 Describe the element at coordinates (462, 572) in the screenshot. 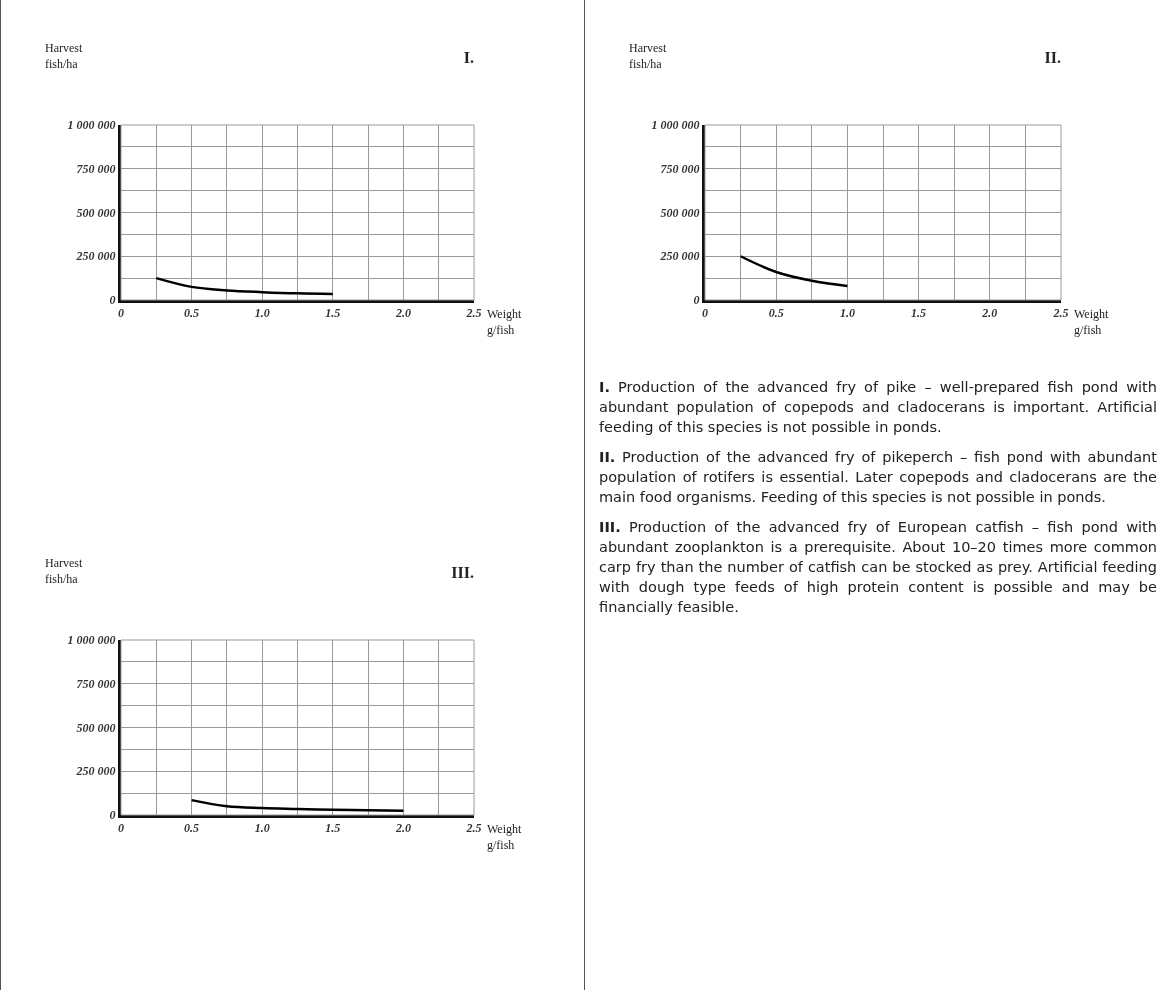

I see `chart-title: III.` at that location.